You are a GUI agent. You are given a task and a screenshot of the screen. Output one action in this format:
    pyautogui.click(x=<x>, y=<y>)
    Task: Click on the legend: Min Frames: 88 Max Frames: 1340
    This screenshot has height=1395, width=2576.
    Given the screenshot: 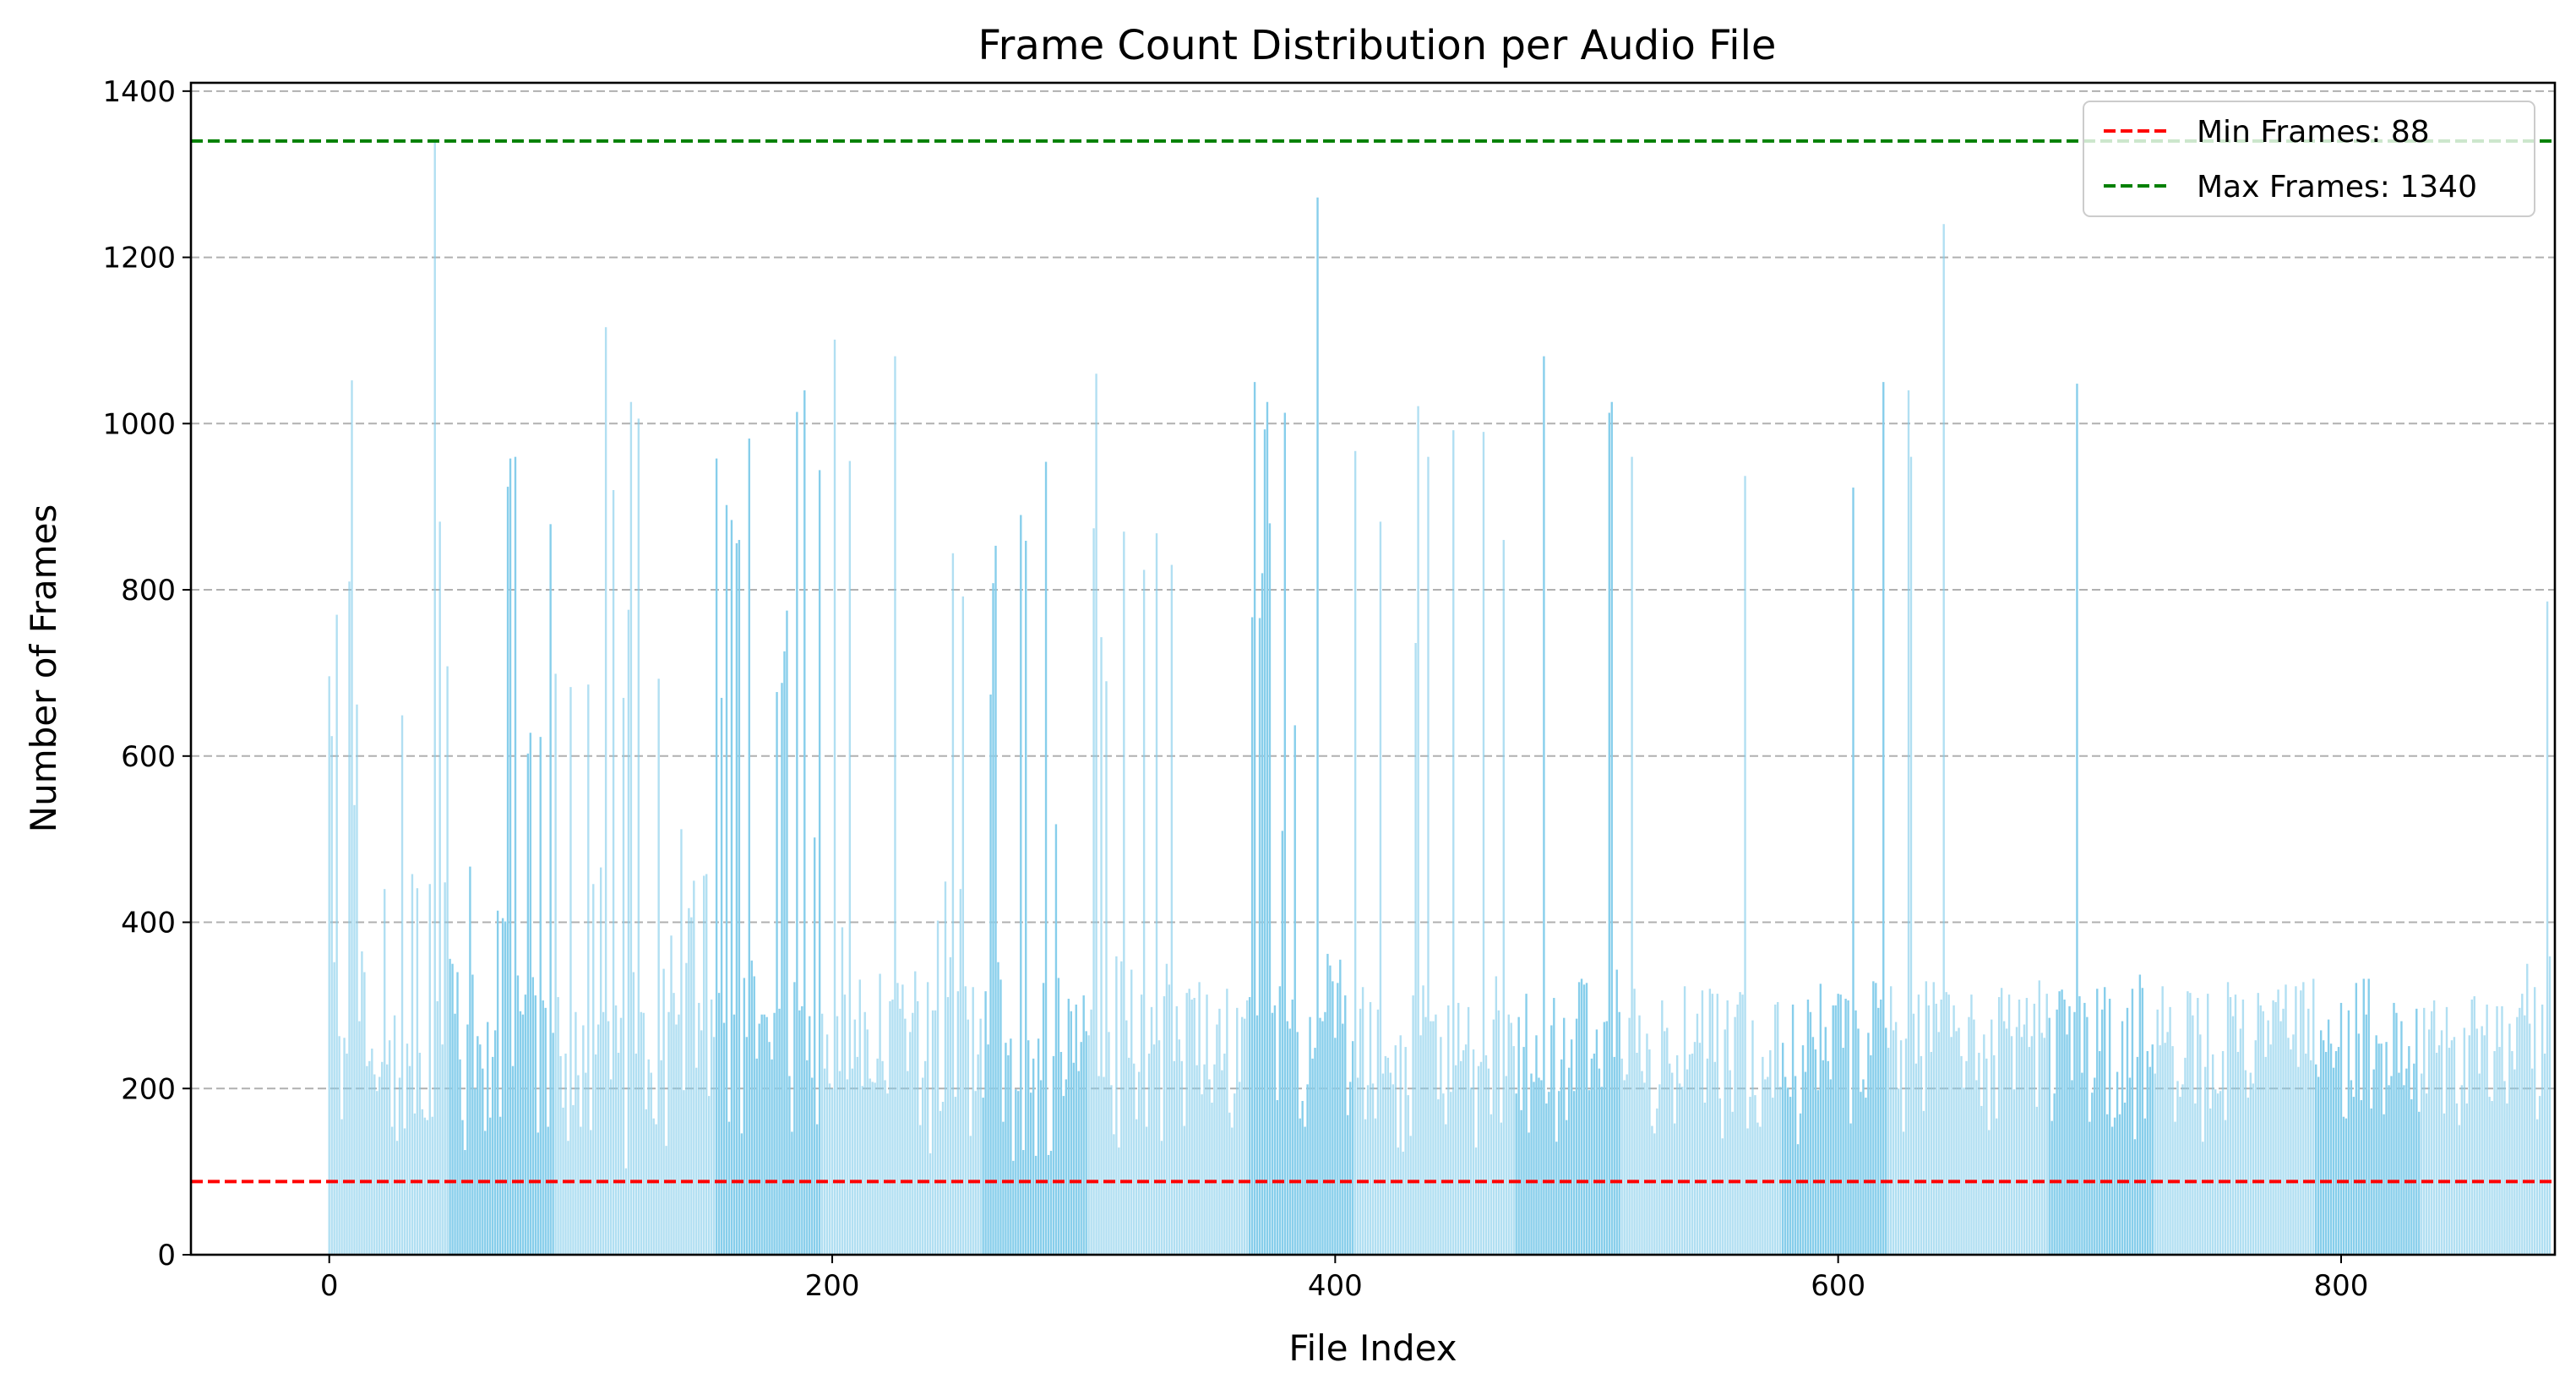 What is the action you would take?
    pyautogui.click(x=2309, y=159)
    